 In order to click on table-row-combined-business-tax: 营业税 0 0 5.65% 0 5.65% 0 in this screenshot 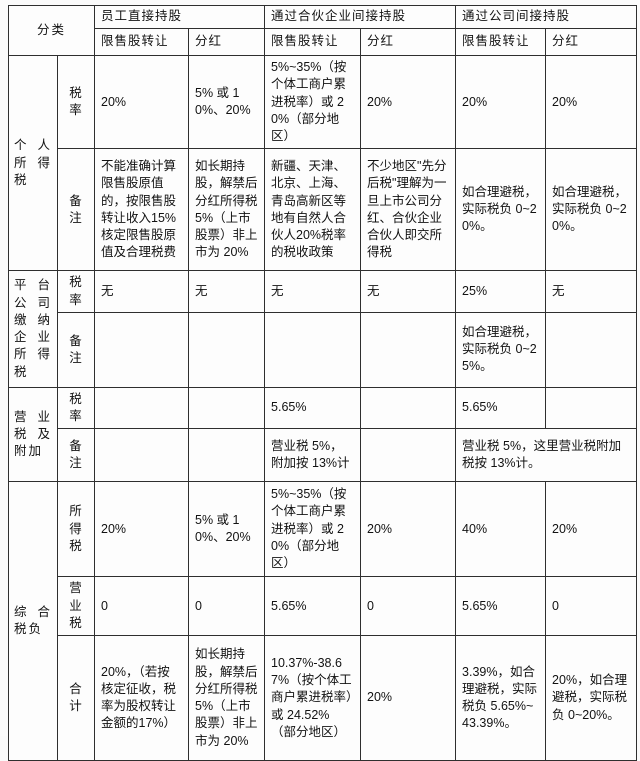, I will do `click(323, 606)`.